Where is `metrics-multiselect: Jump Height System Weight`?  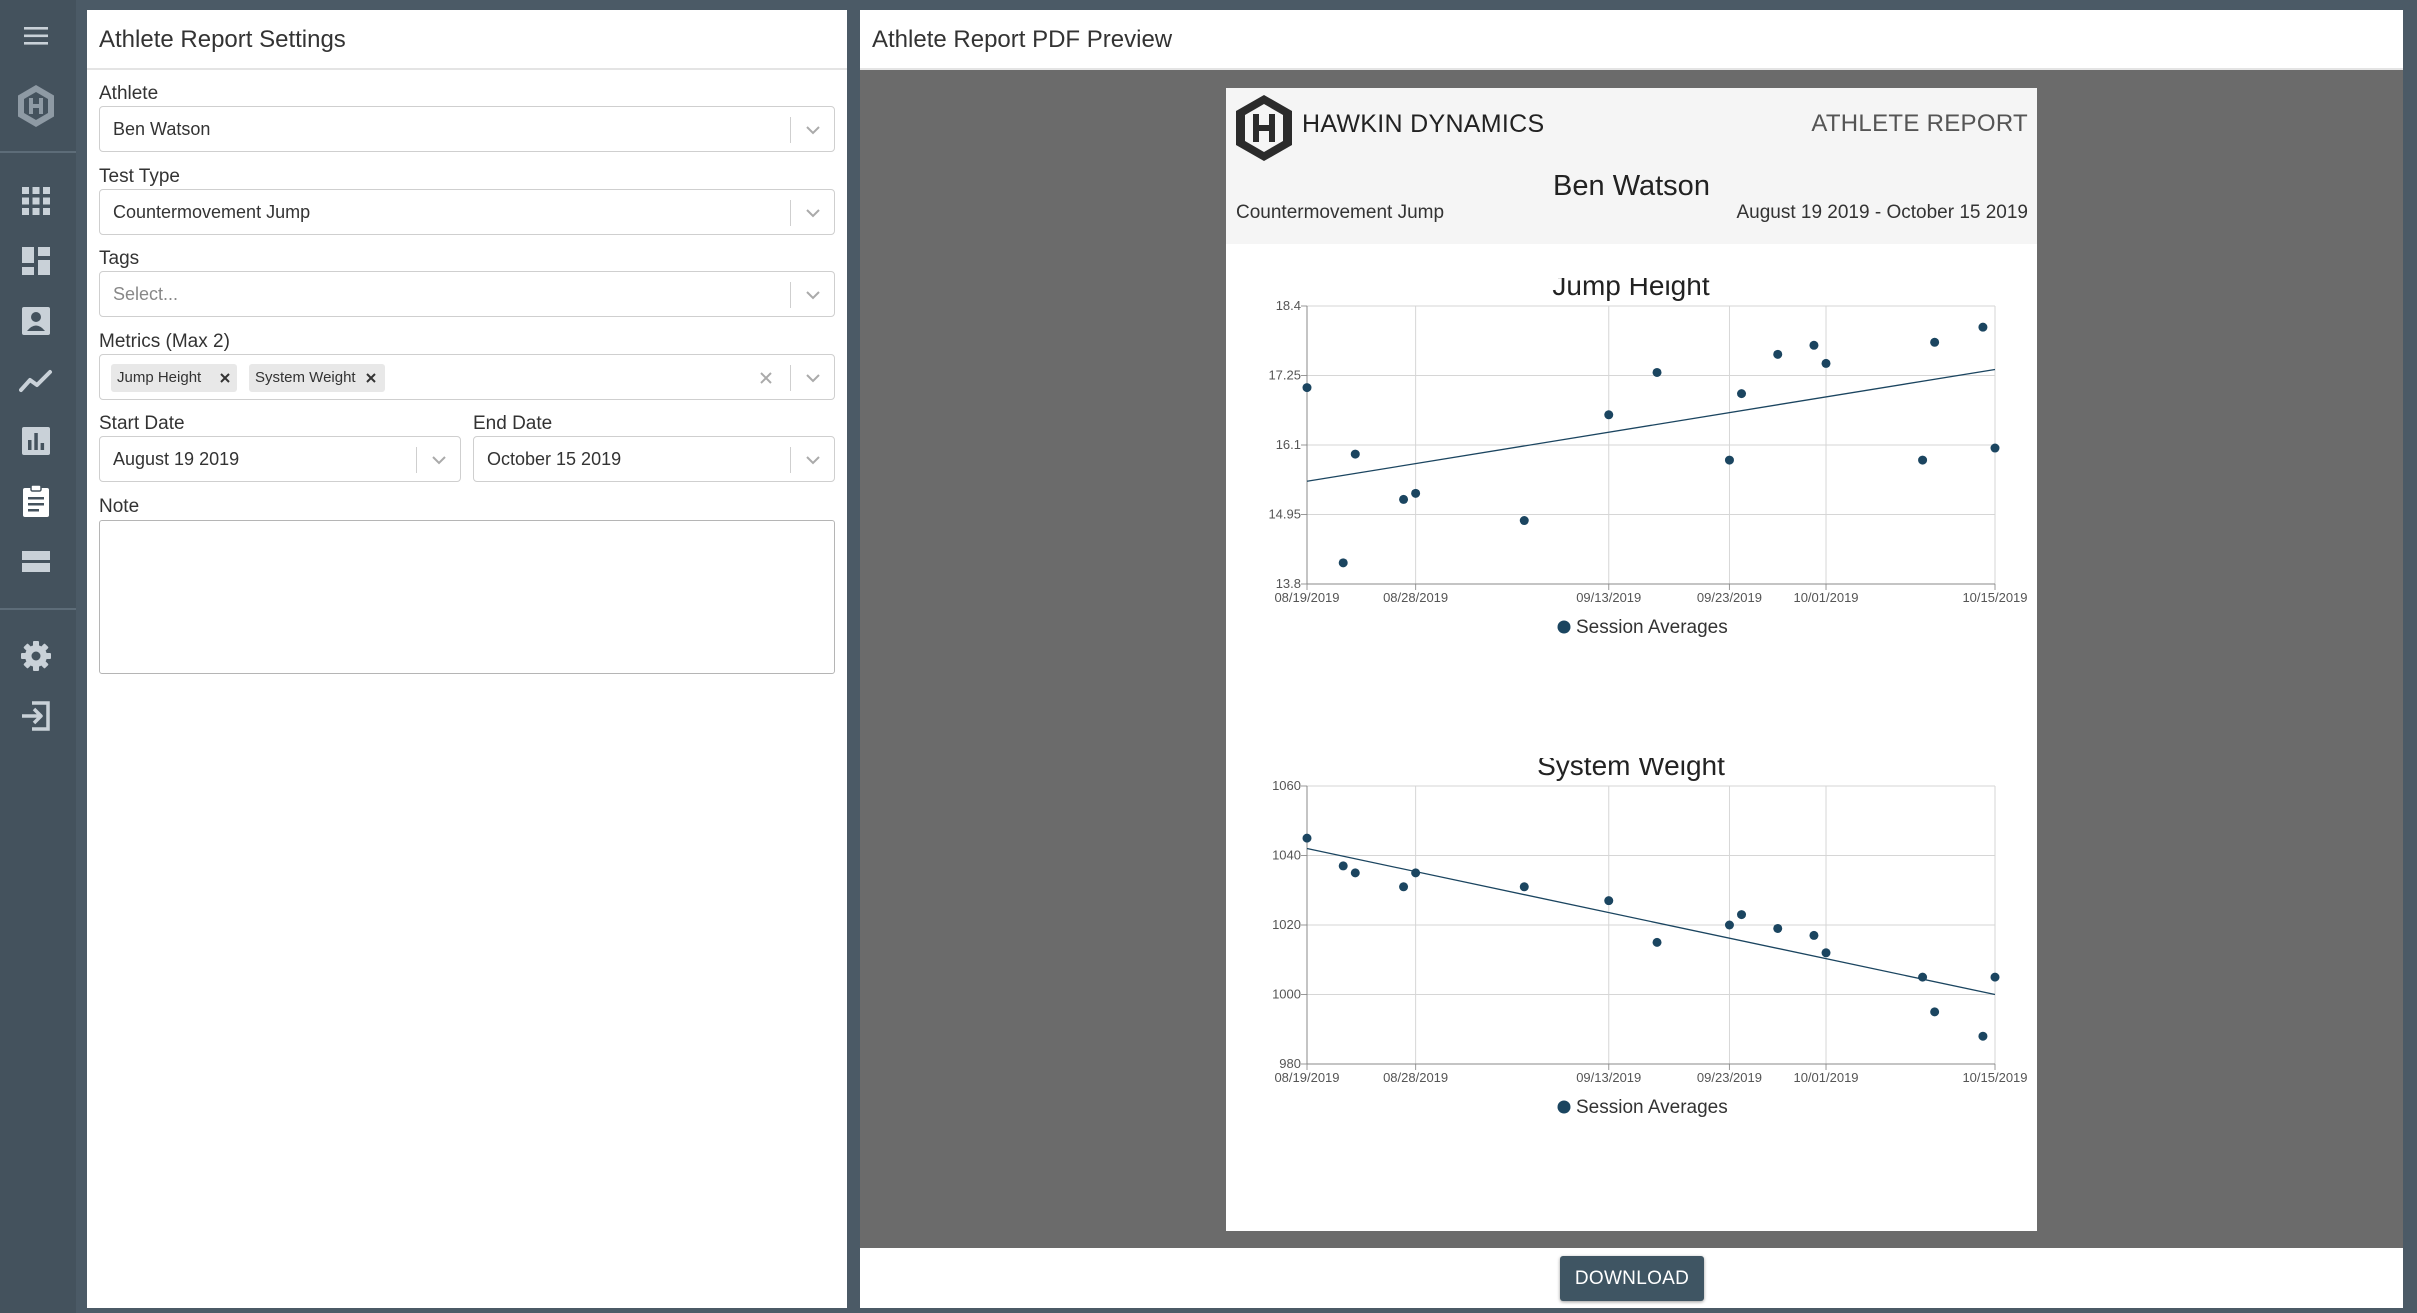 metrics-multiselect: Jump Height System Weight is located at coordinates (467, 377).